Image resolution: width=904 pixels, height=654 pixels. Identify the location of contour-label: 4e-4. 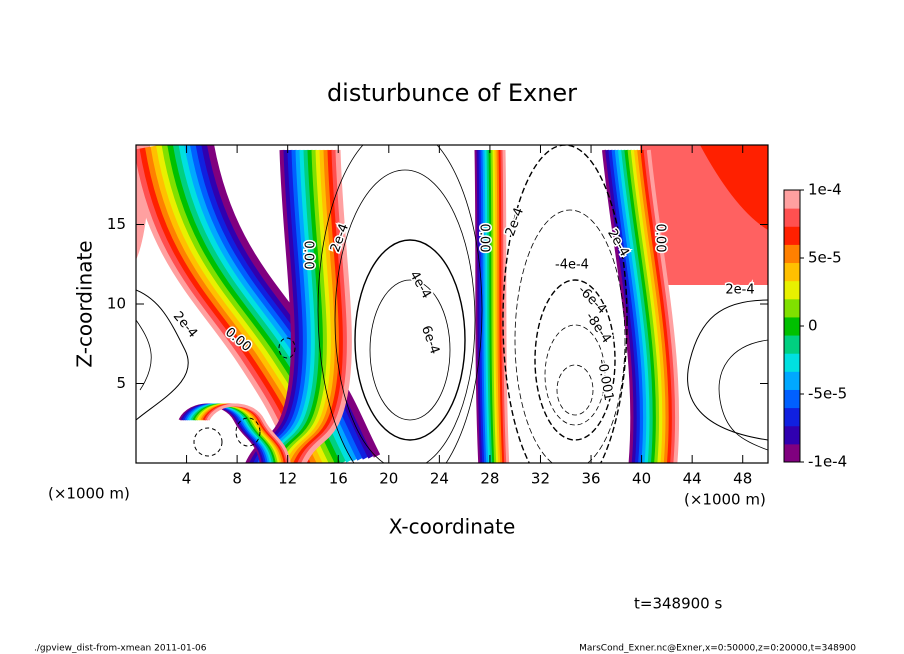
(420, 285).